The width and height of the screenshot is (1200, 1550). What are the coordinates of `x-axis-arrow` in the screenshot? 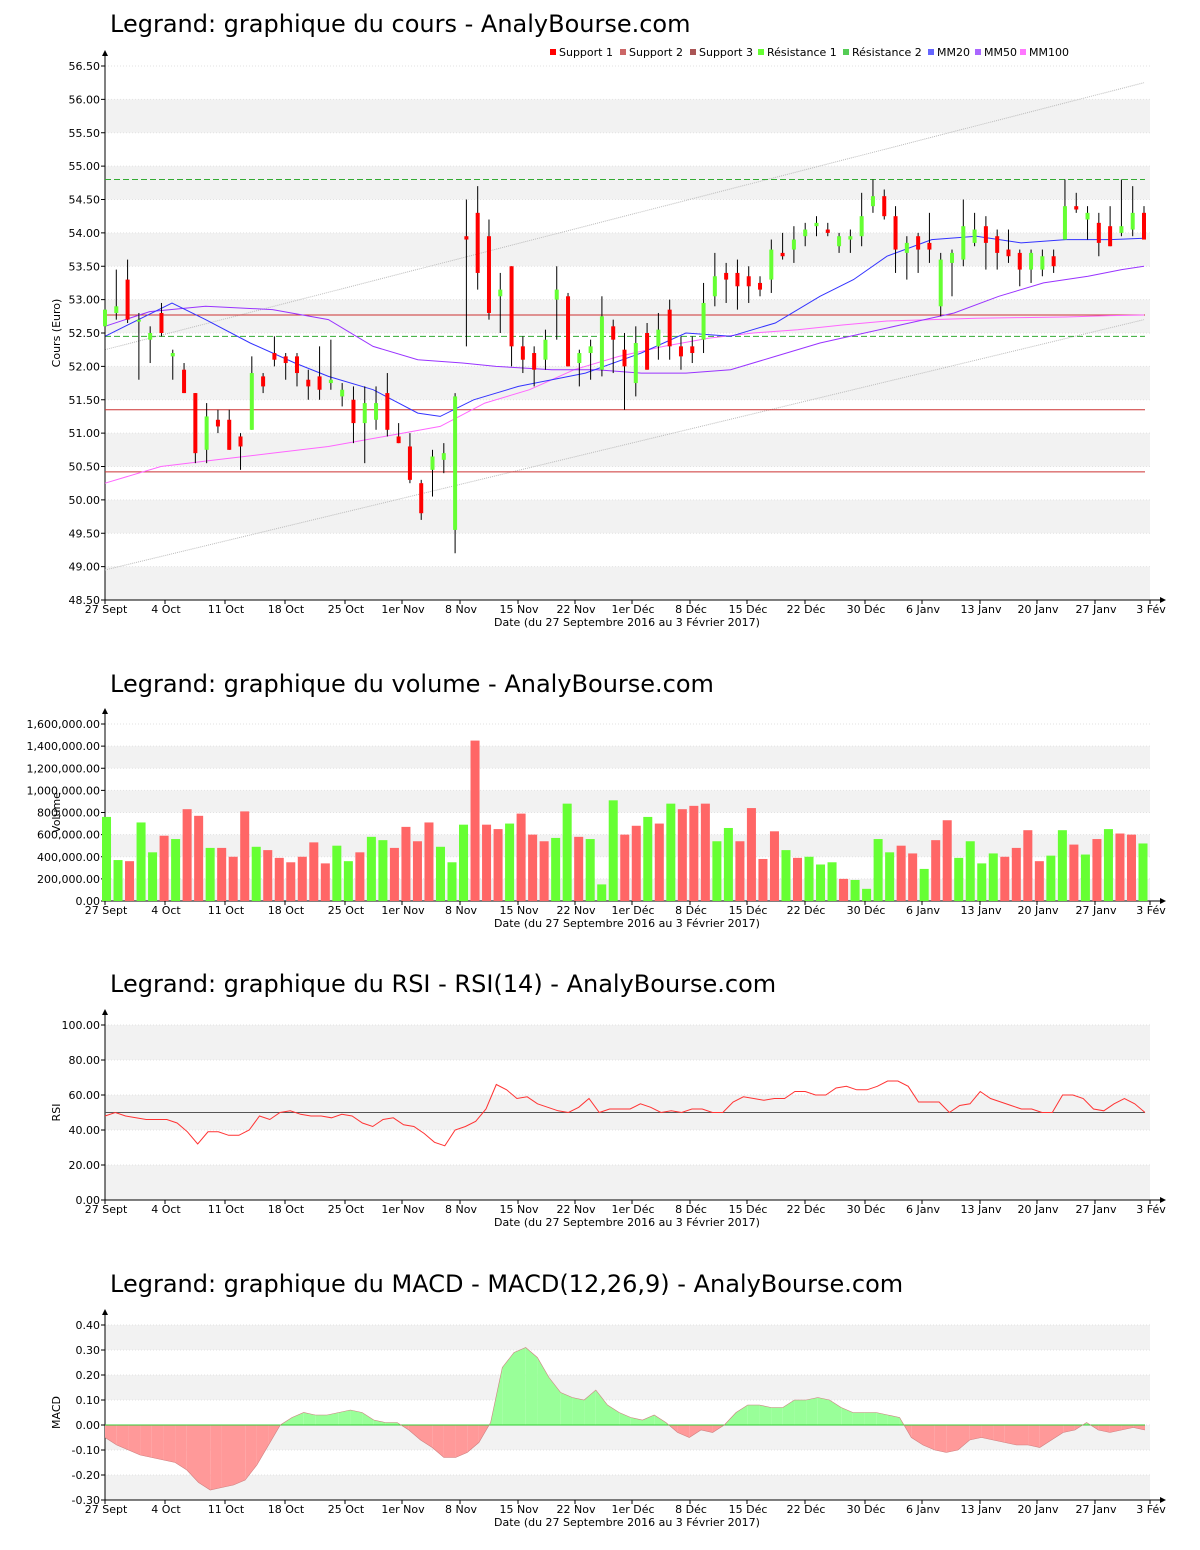 It's located at (1163, 1200).